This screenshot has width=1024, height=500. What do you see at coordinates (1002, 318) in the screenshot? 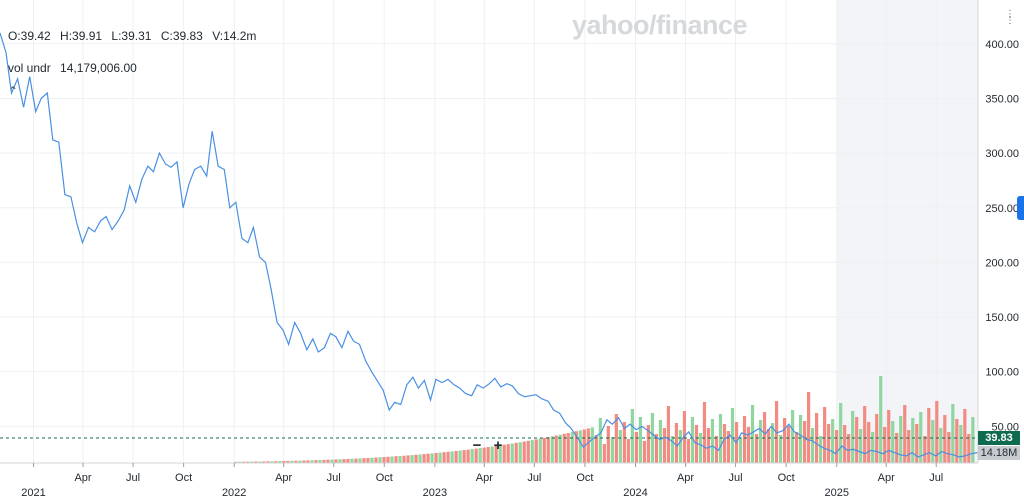
I see `y-tick-label: 150.00` at bounding box center [1002, 318].